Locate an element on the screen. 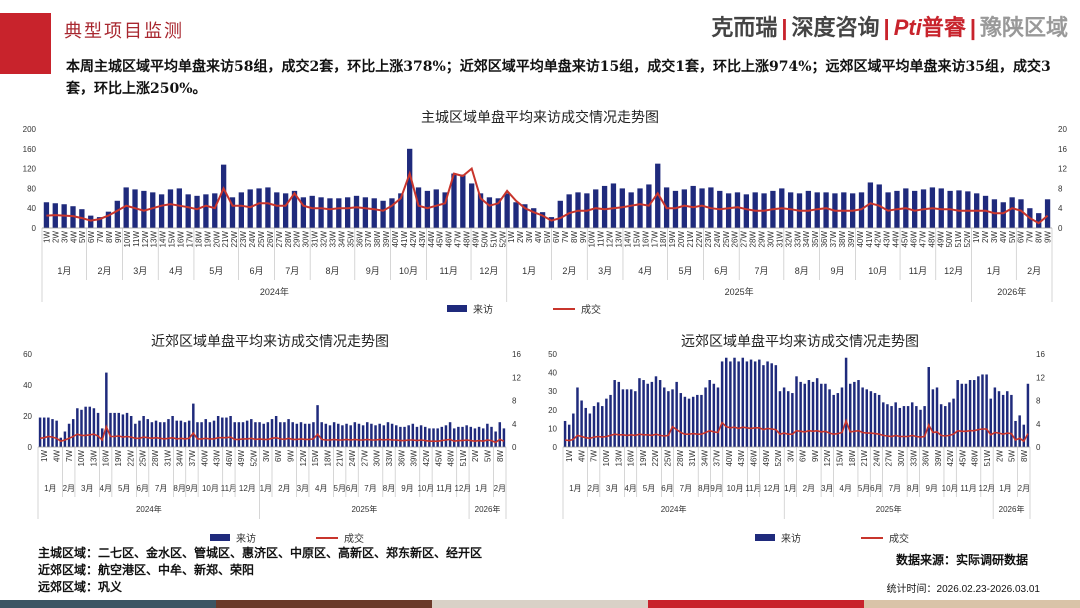  x-tick-week: 34W is located at coordinates (341, 239).